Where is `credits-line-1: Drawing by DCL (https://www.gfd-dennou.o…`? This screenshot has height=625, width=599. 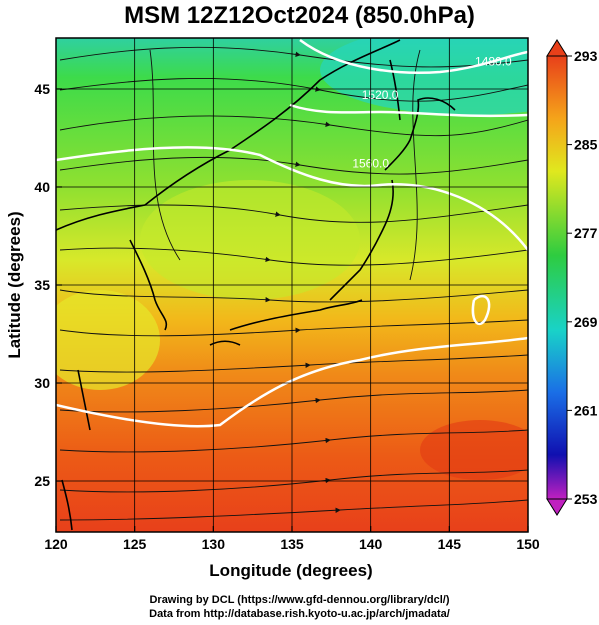 credits-line-1: Drawing by DCL (https://www.gfd-dennou.o… is located at coordinates (299, 600).